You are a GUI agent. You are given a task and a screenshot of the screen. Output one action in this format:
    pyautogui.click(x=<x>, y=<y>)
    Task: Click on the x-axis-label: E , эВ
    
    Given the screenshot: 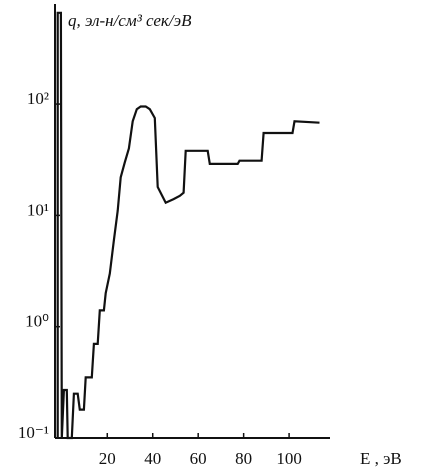 What is the action you would take?
    pyautogui.click(x=381, y=458)
    